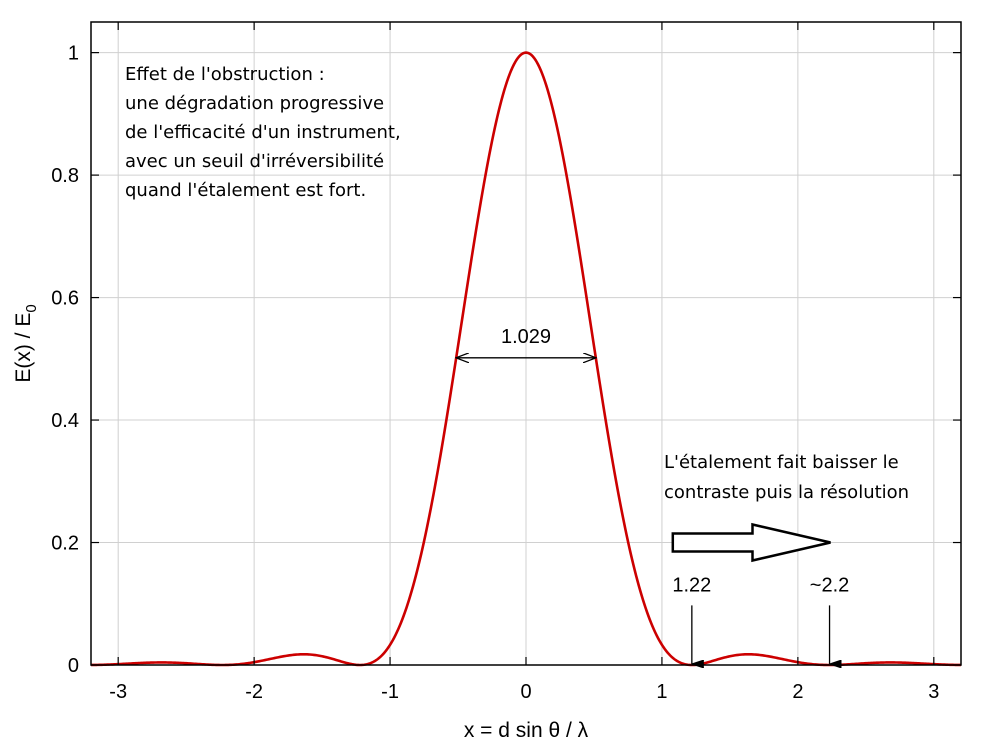 Image resolution: width=1000 pixels, height=750 pixels. What do you see at coordinates (65, 176) in the screenshot?
I see `y-tick-label: 0.8` at bounding box center [65, 176].